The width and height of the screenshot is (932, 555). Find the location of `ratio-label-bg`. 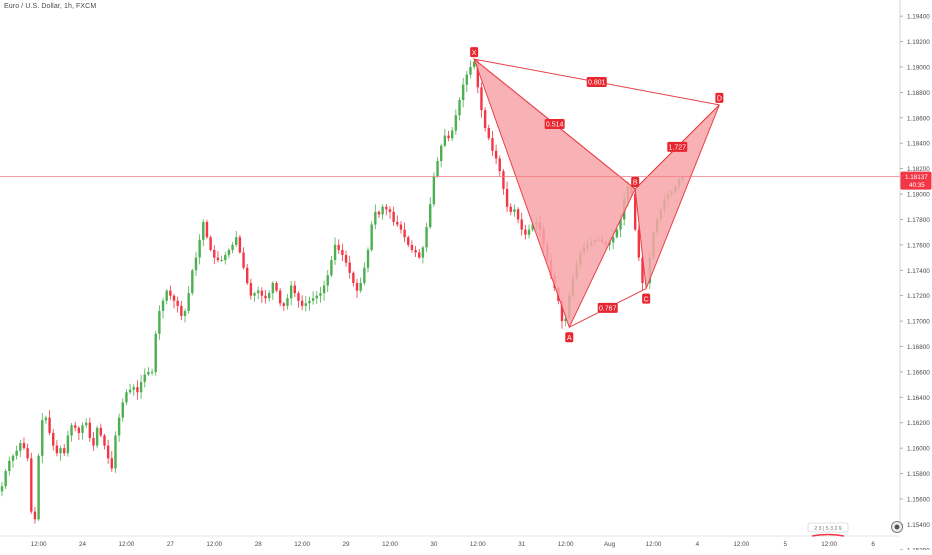

ratio-label-bg is located at coordinates (596, 81).